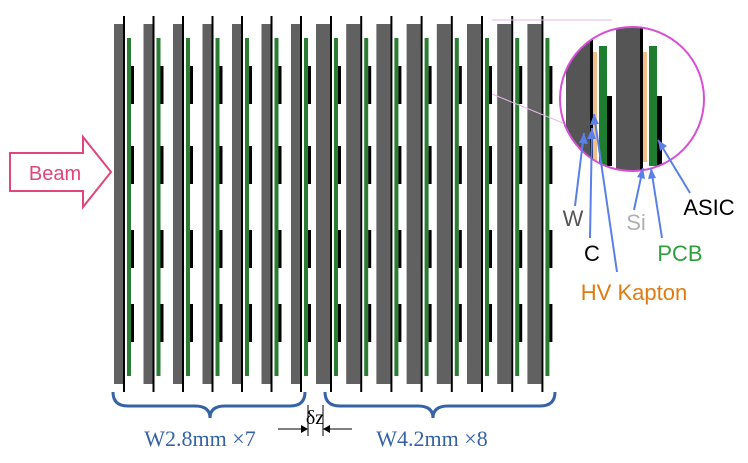  What do you see at coordinates (708, 207) in the screenshot?
I see `label-asic: ASIC` at bounding box center [708, 207].